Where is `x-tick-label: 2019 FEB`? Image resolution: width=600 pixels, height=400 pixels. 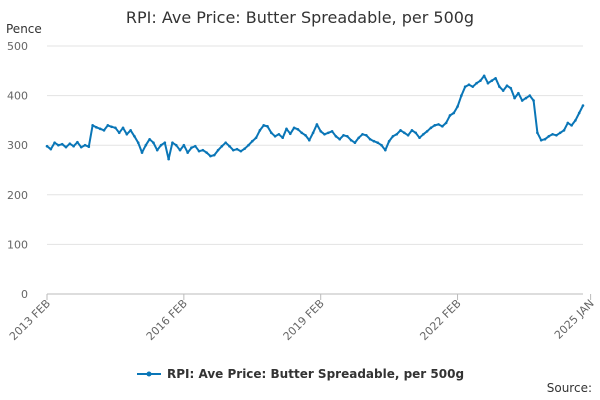 x-tick-label: 2019 FEB is located at coordinates (304, 320).